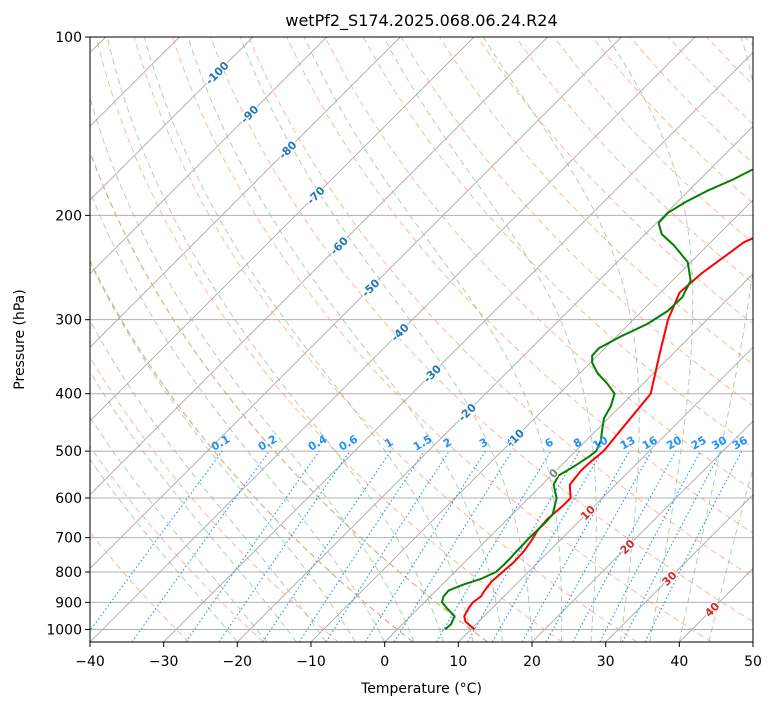 The image size is (775, 708). Describe the element at coordinates (421, 21) in the screenshot. I see `chart-title: wetPf2_S174.2025.068.06.24.R24` at that location.